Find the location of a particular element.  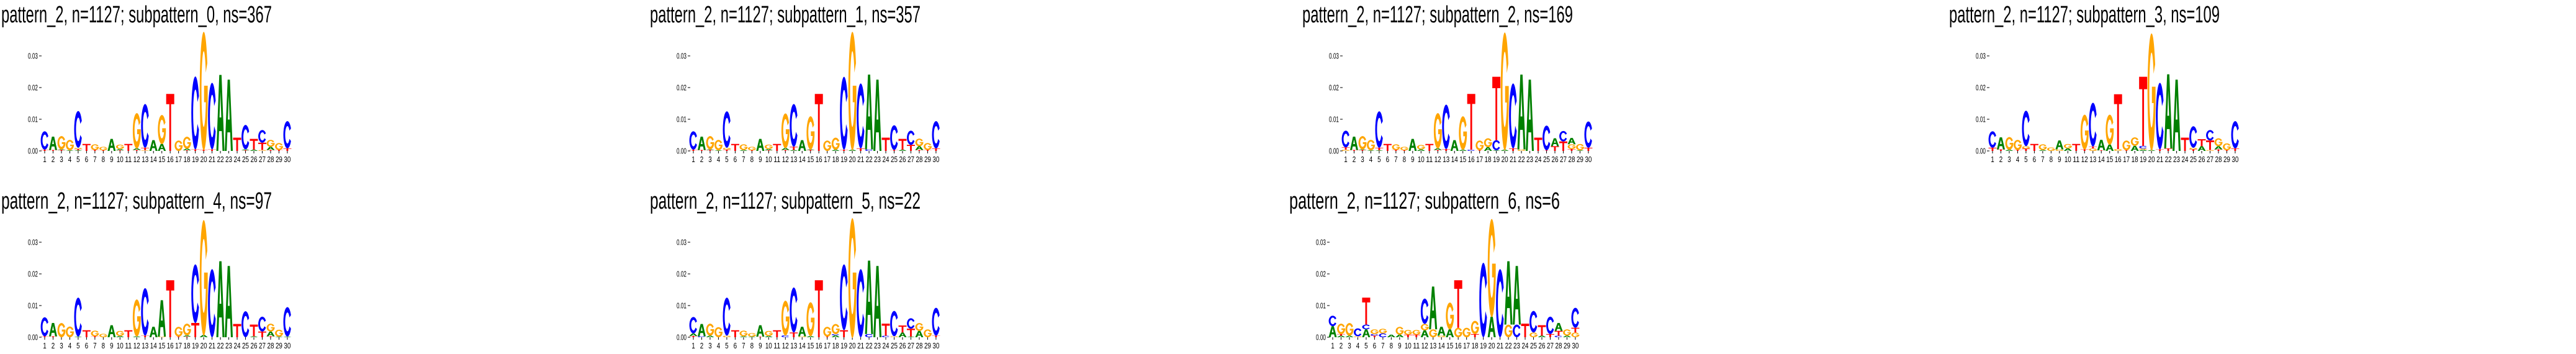

x-tick-label: 11 is located at coordinates (128, 345).